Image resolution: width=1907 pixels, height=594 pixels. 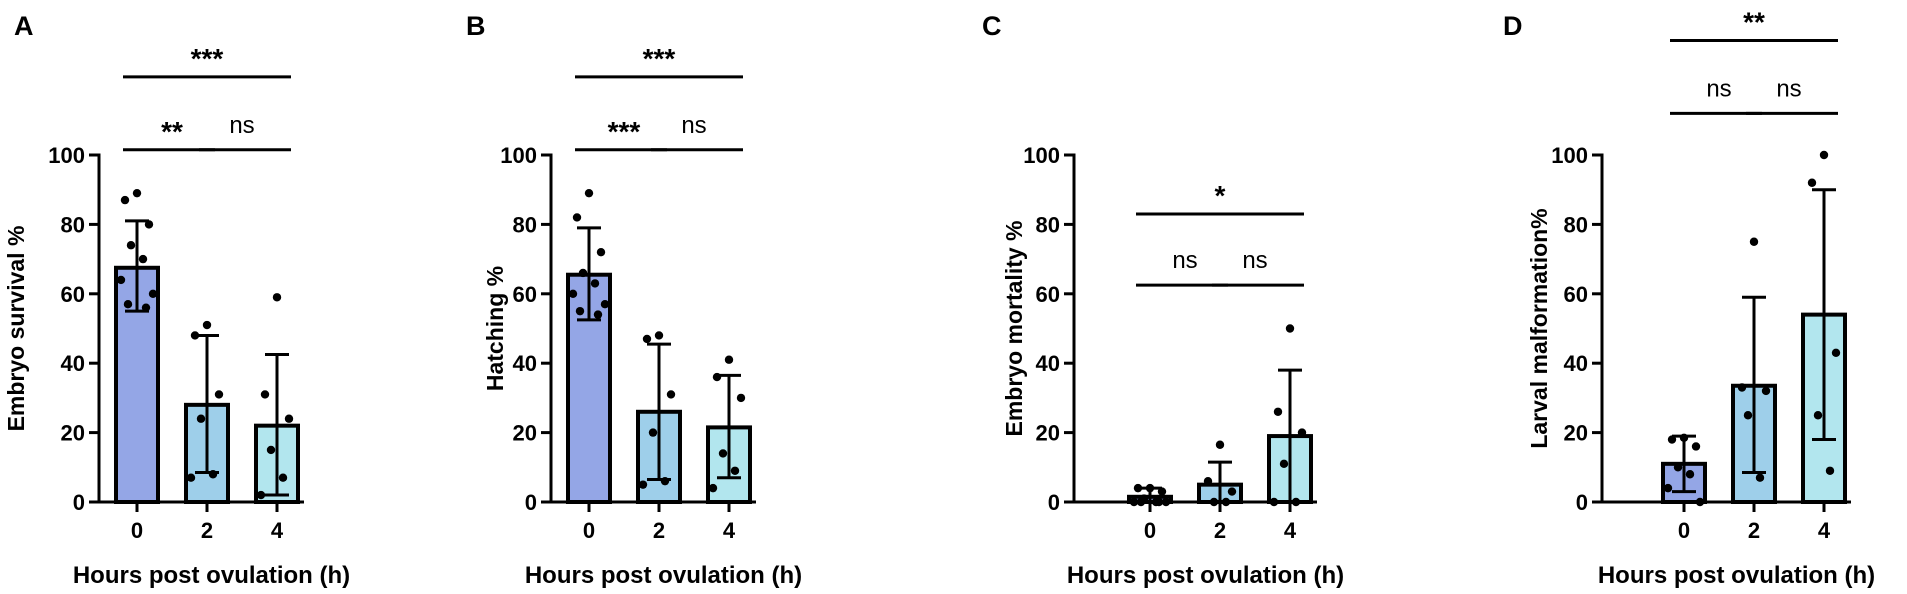 What do you see at coordinates (495, 328) in the screenshot?
I see `y-axis-title: Hatching %` at bounding box center [495, 328].